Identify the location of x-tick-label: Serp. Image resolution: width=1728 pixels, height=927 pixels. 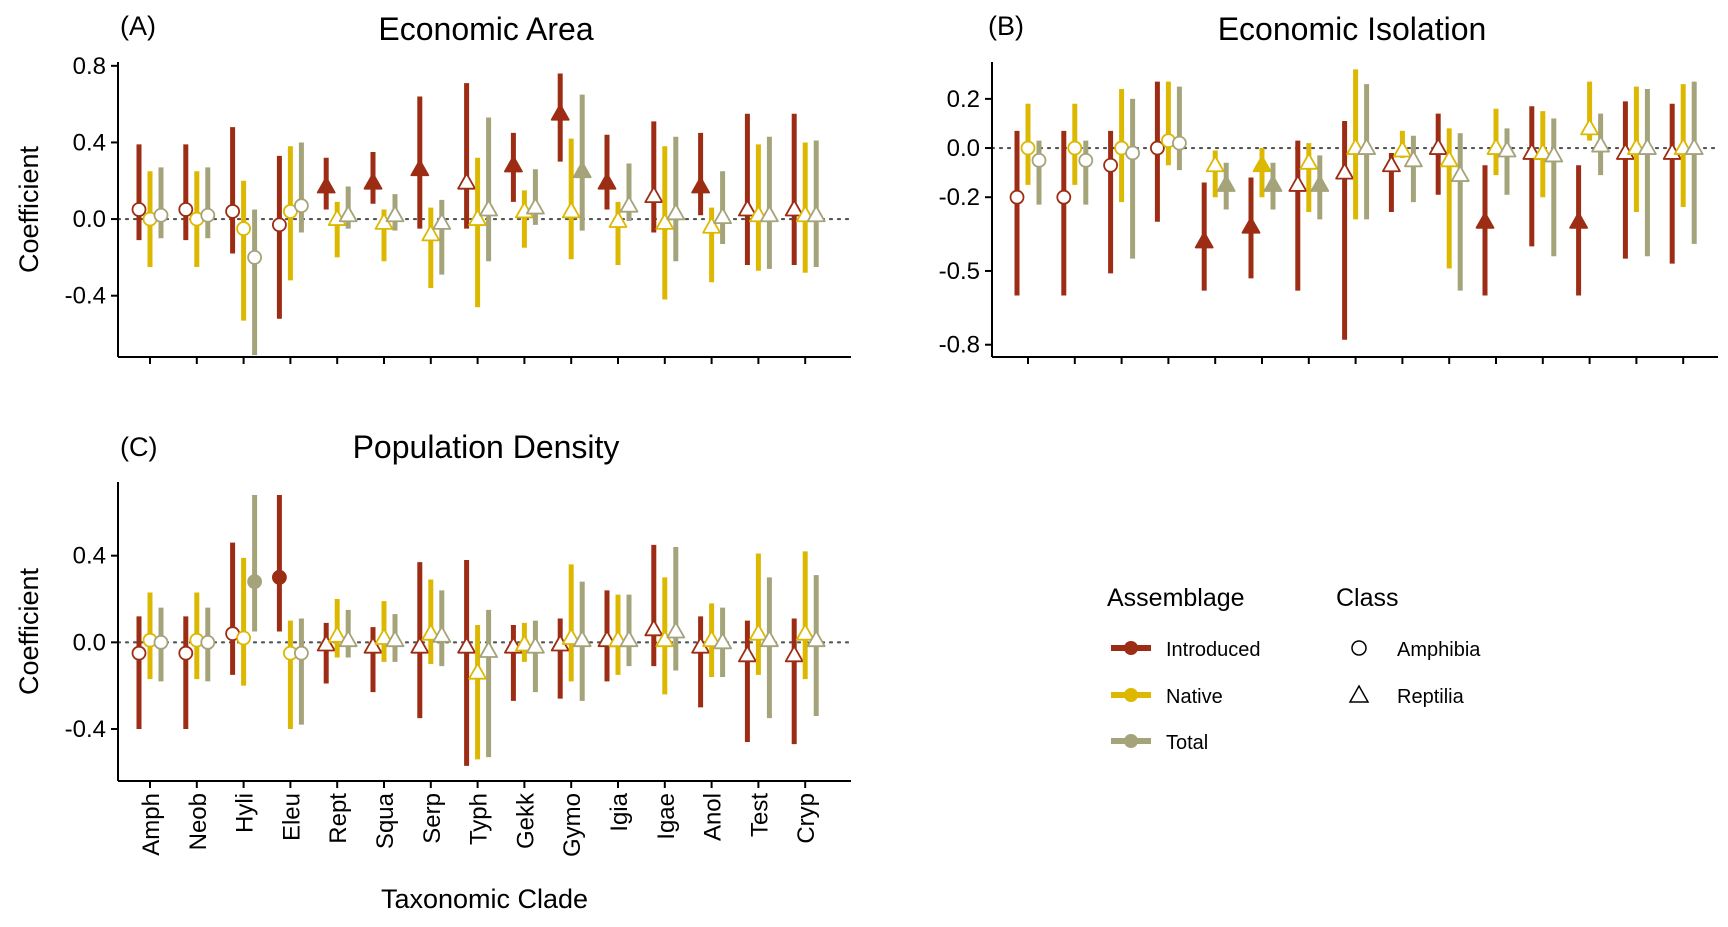
(432, 818).